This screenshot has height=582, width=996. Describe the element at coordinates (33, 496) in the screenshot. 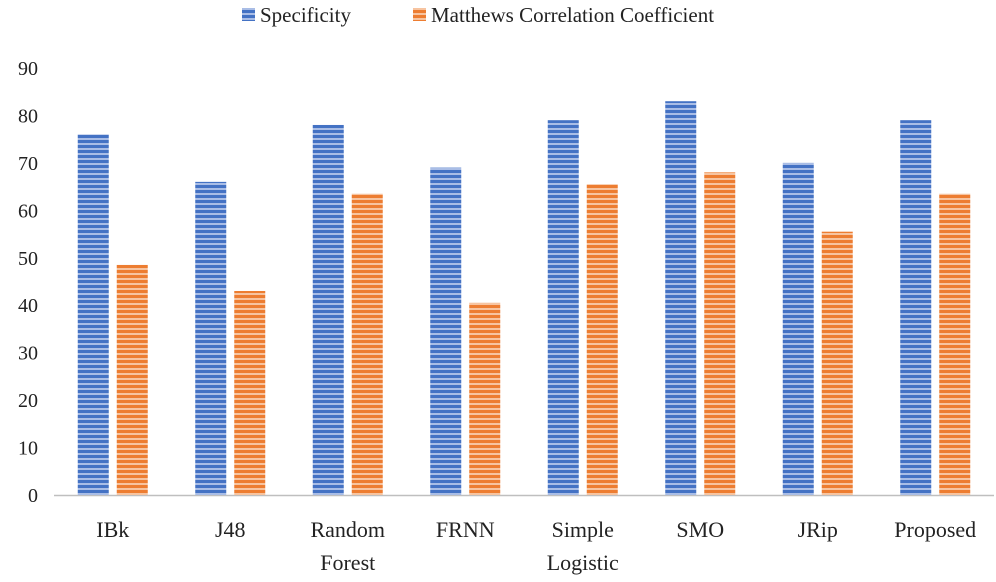

I see `y-tick-label: 0` at that location.